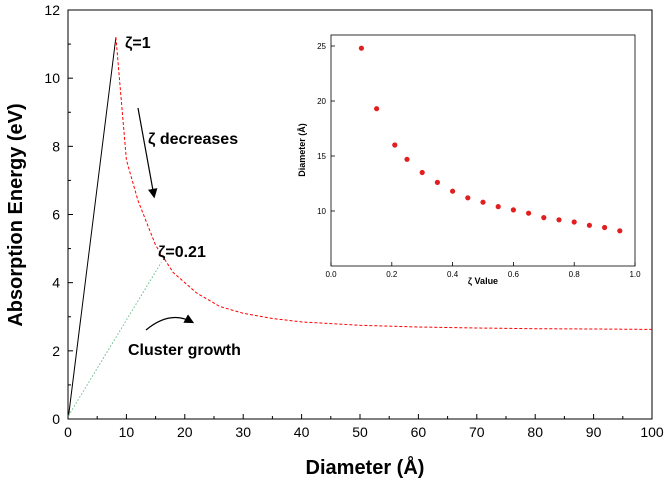  What do you see at coordinates (52, 10) in the screenshot?
I see `main-y-tick-label: 12` at bounding box center [52, 10].